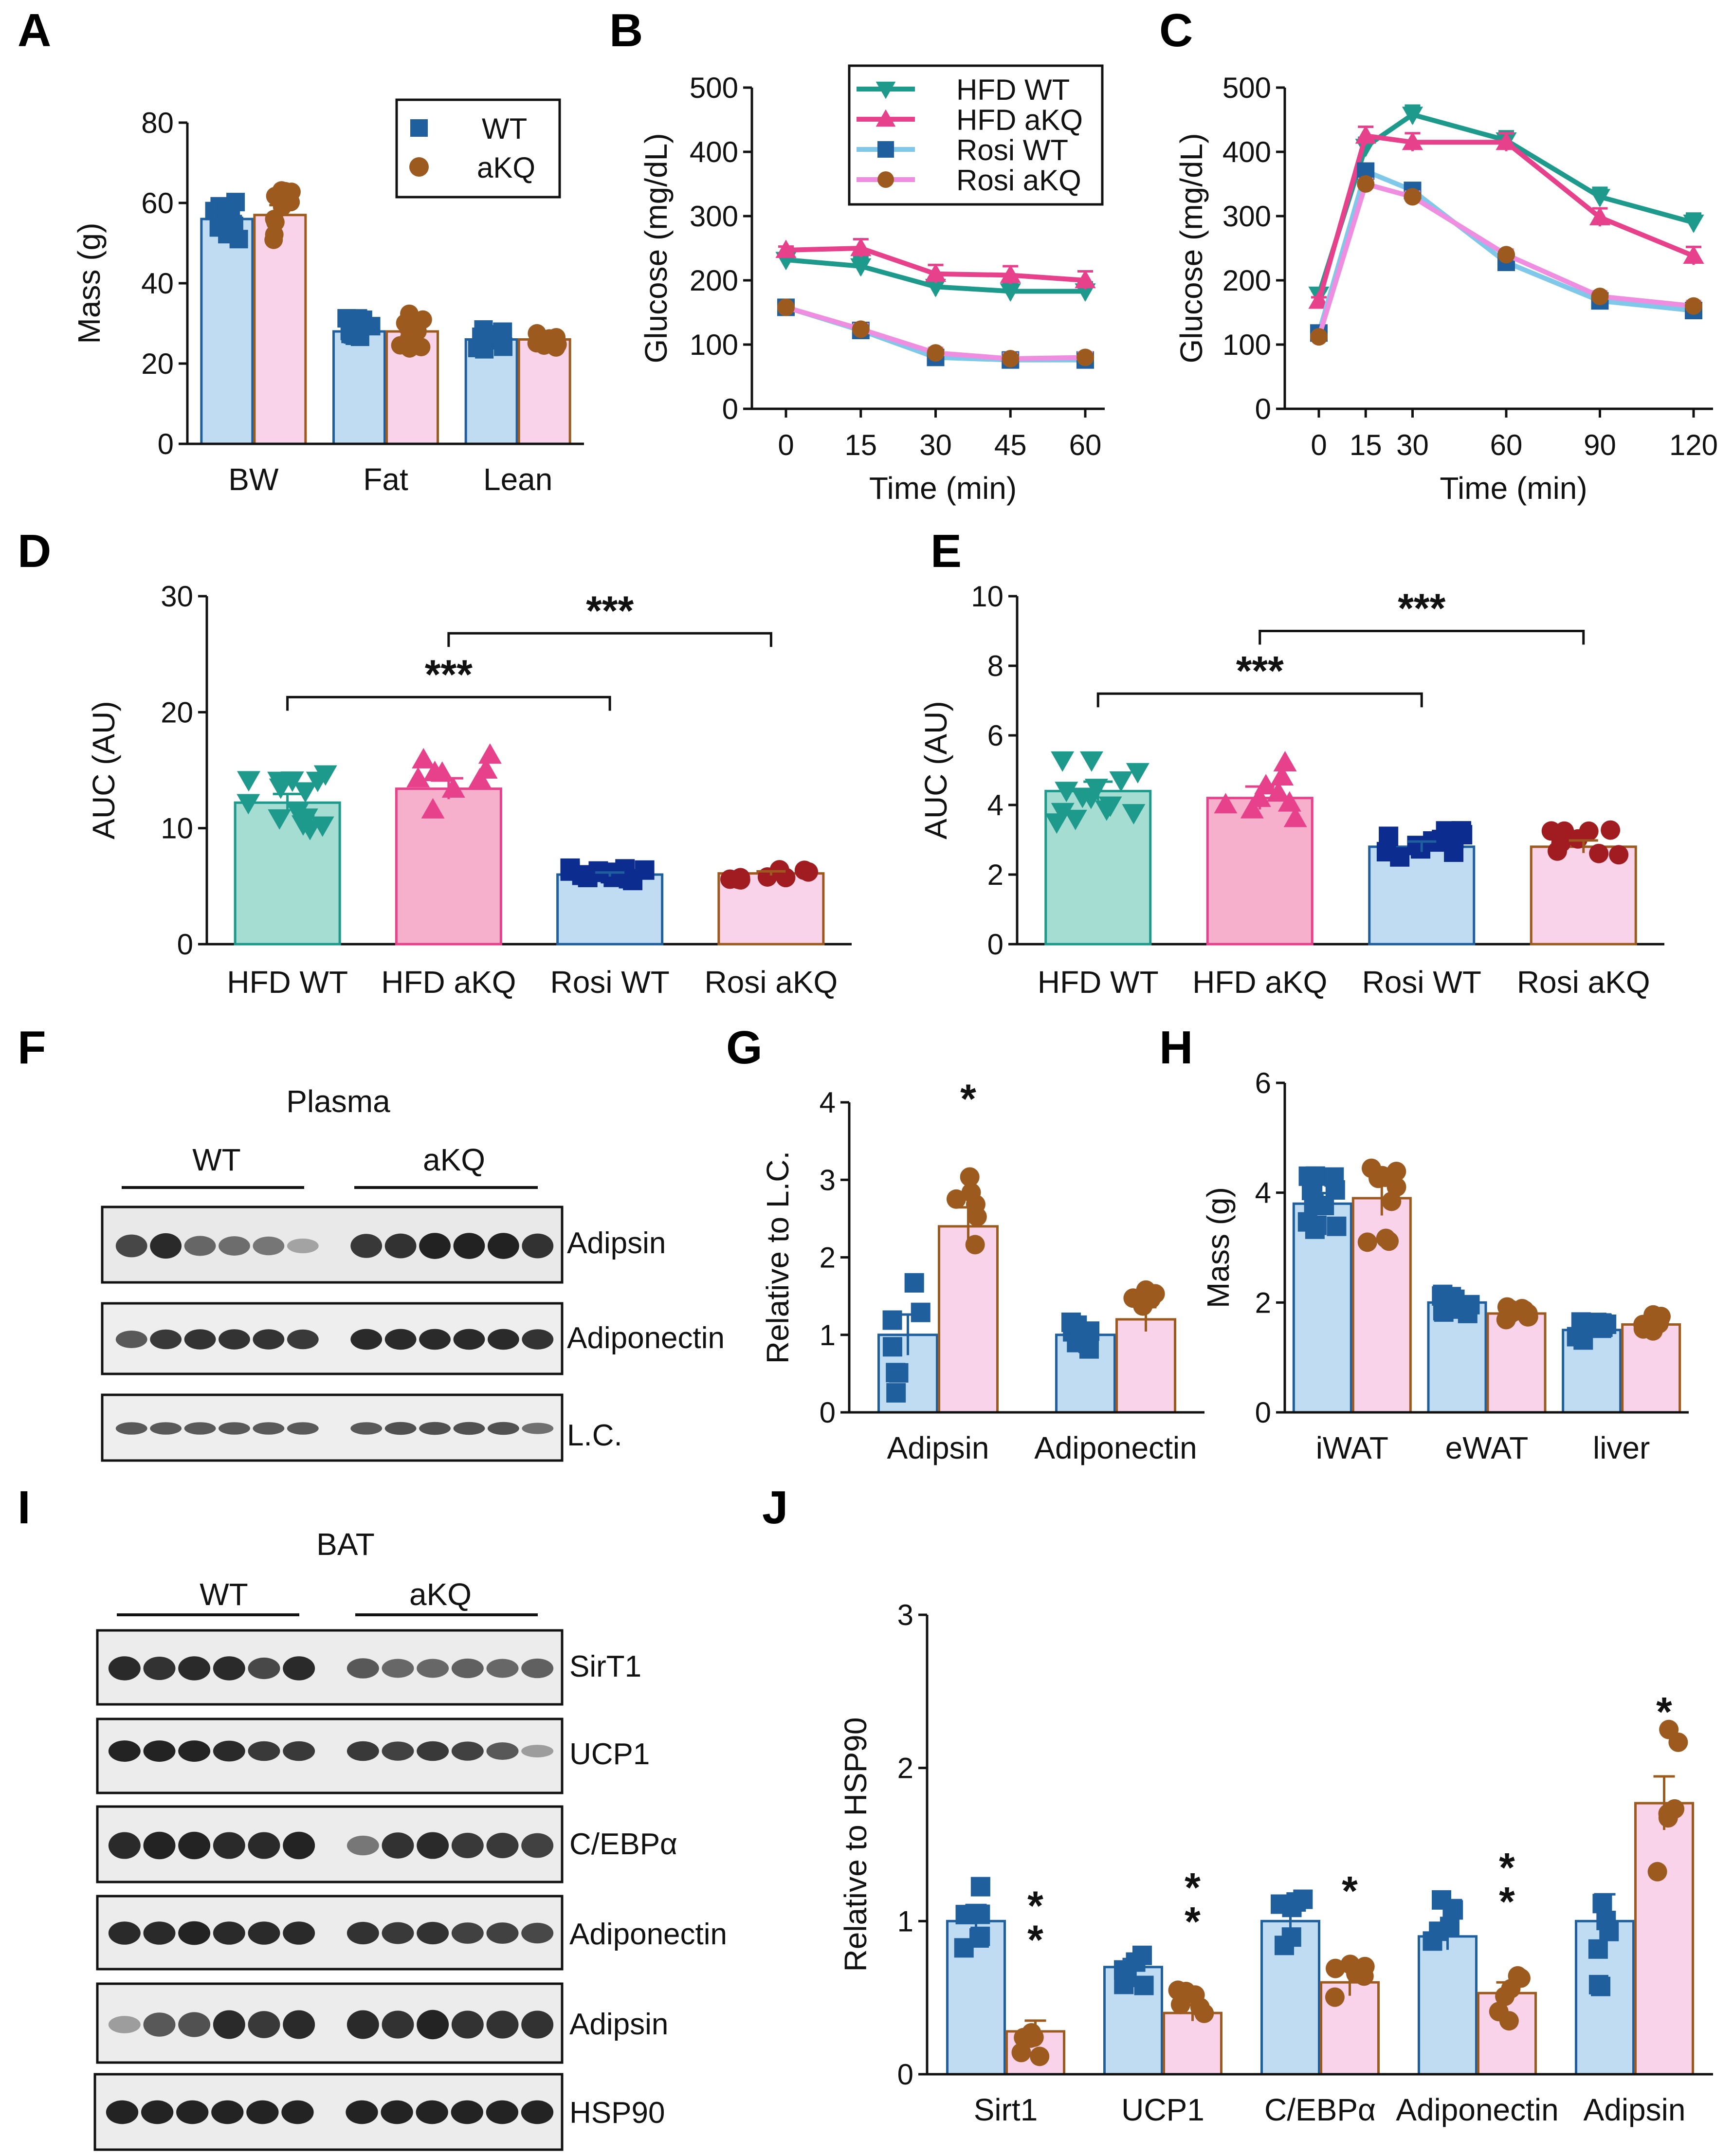 This screenshot has height=2156, width=1733. I want to click on x-label-ewat: eWAT, so click(1487, 1447).